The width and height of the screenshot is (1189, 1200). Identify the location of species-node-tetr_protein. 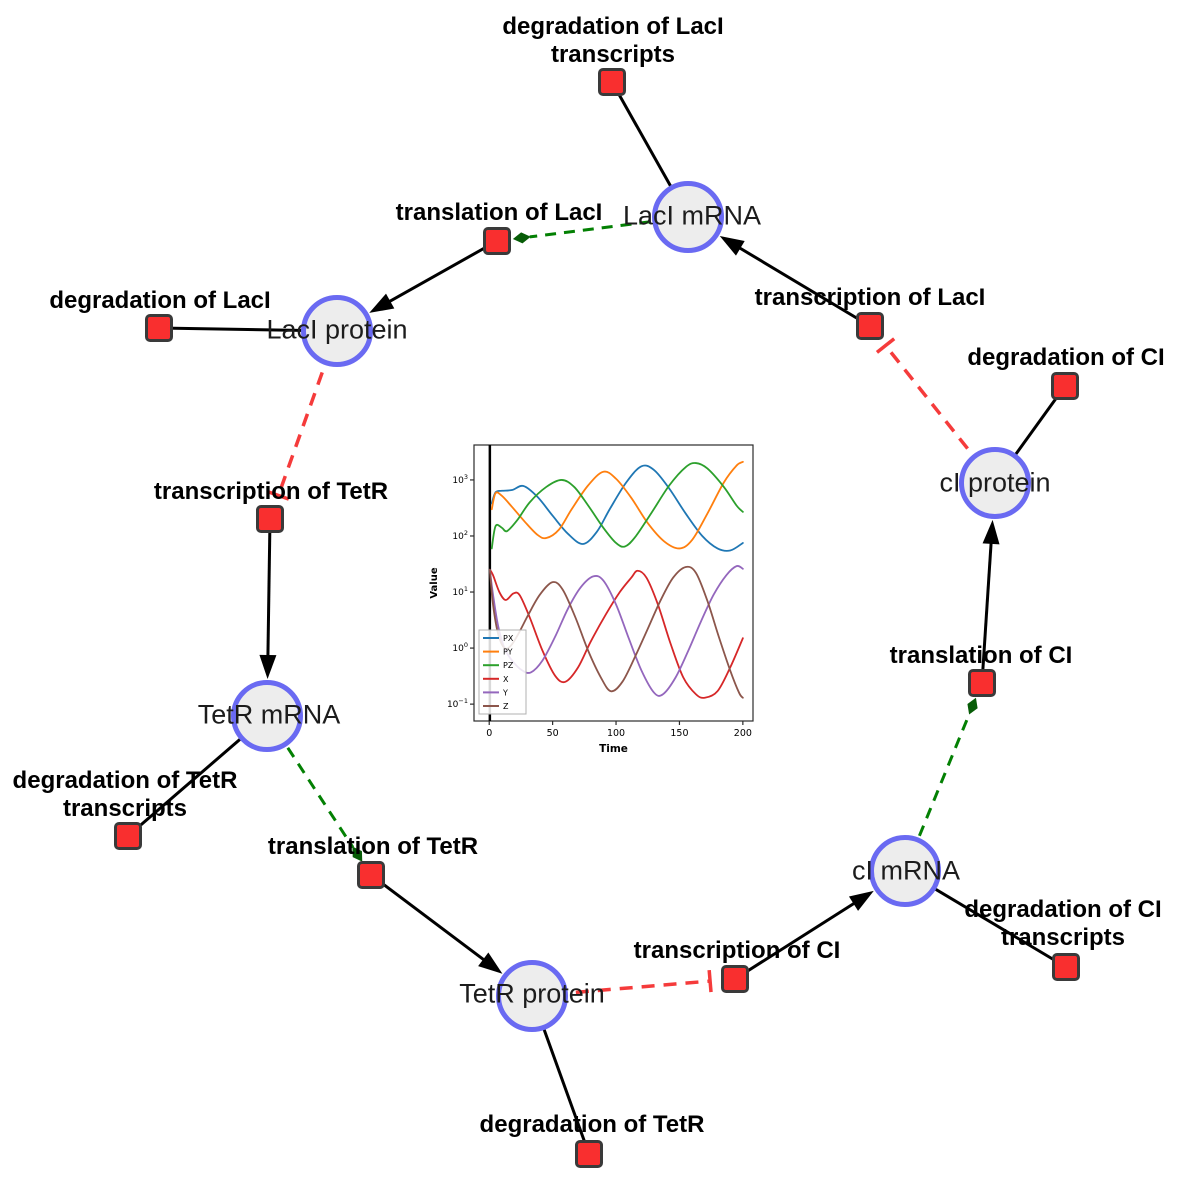
(532, 996).